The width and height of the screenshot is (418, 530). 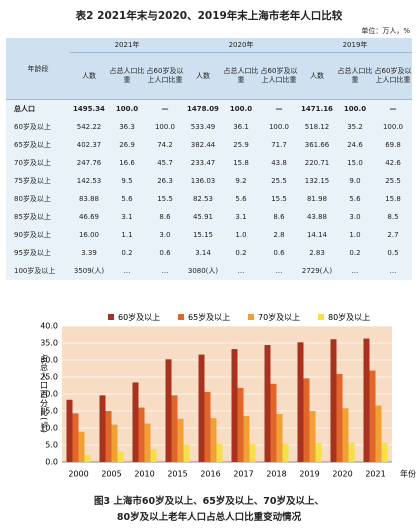 What do you see at coordinates (279, 108) in the screenshot?
I see `table-cell: —` at bounding box center [279, 108].